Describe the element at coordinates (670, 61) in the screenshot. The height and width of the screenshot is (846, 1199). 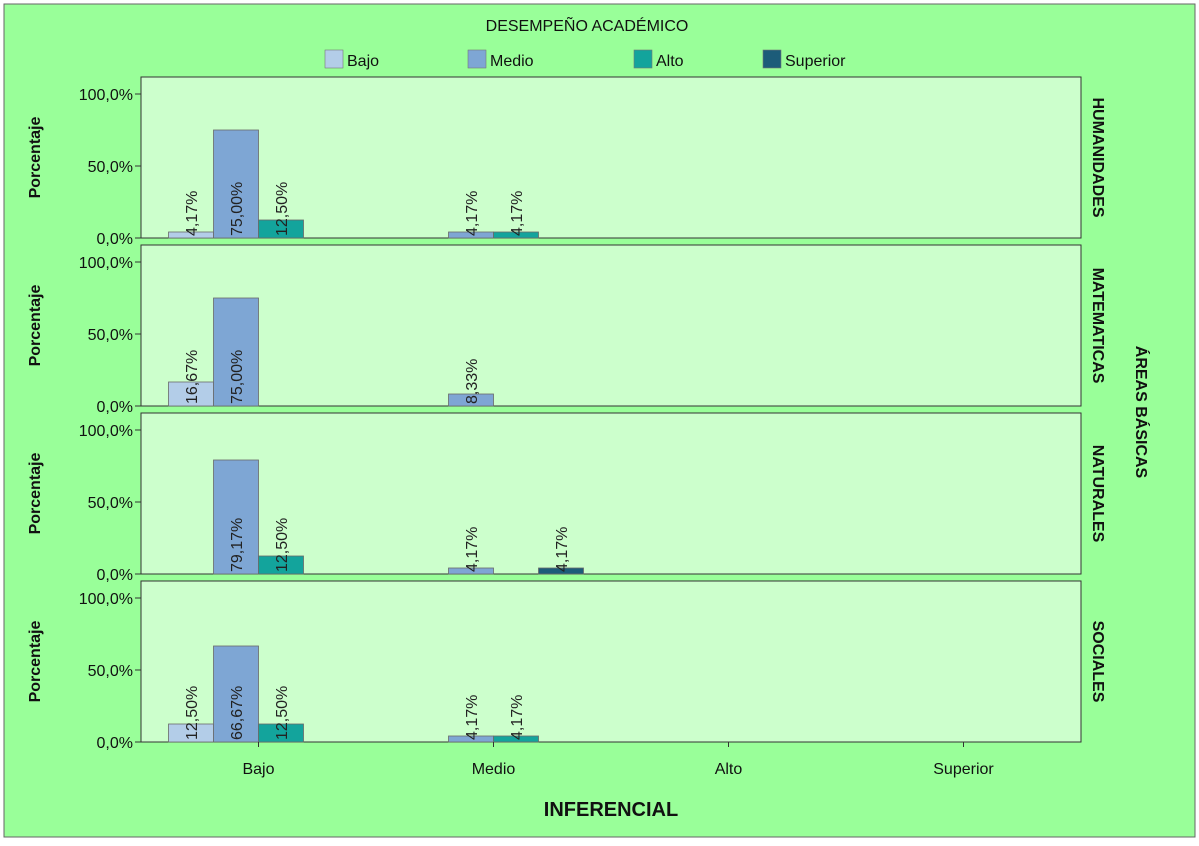
I see `legend-label-2: Alto` at that location.